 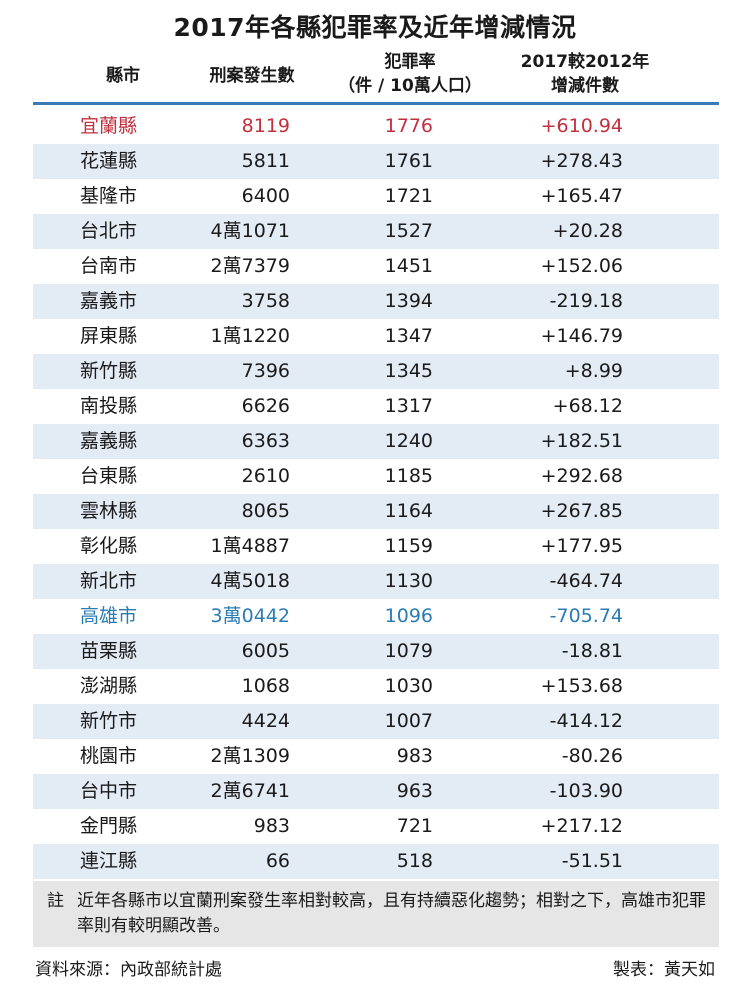 I want to click on cell-cases: 2萬6741, so click(x=250, y=791).